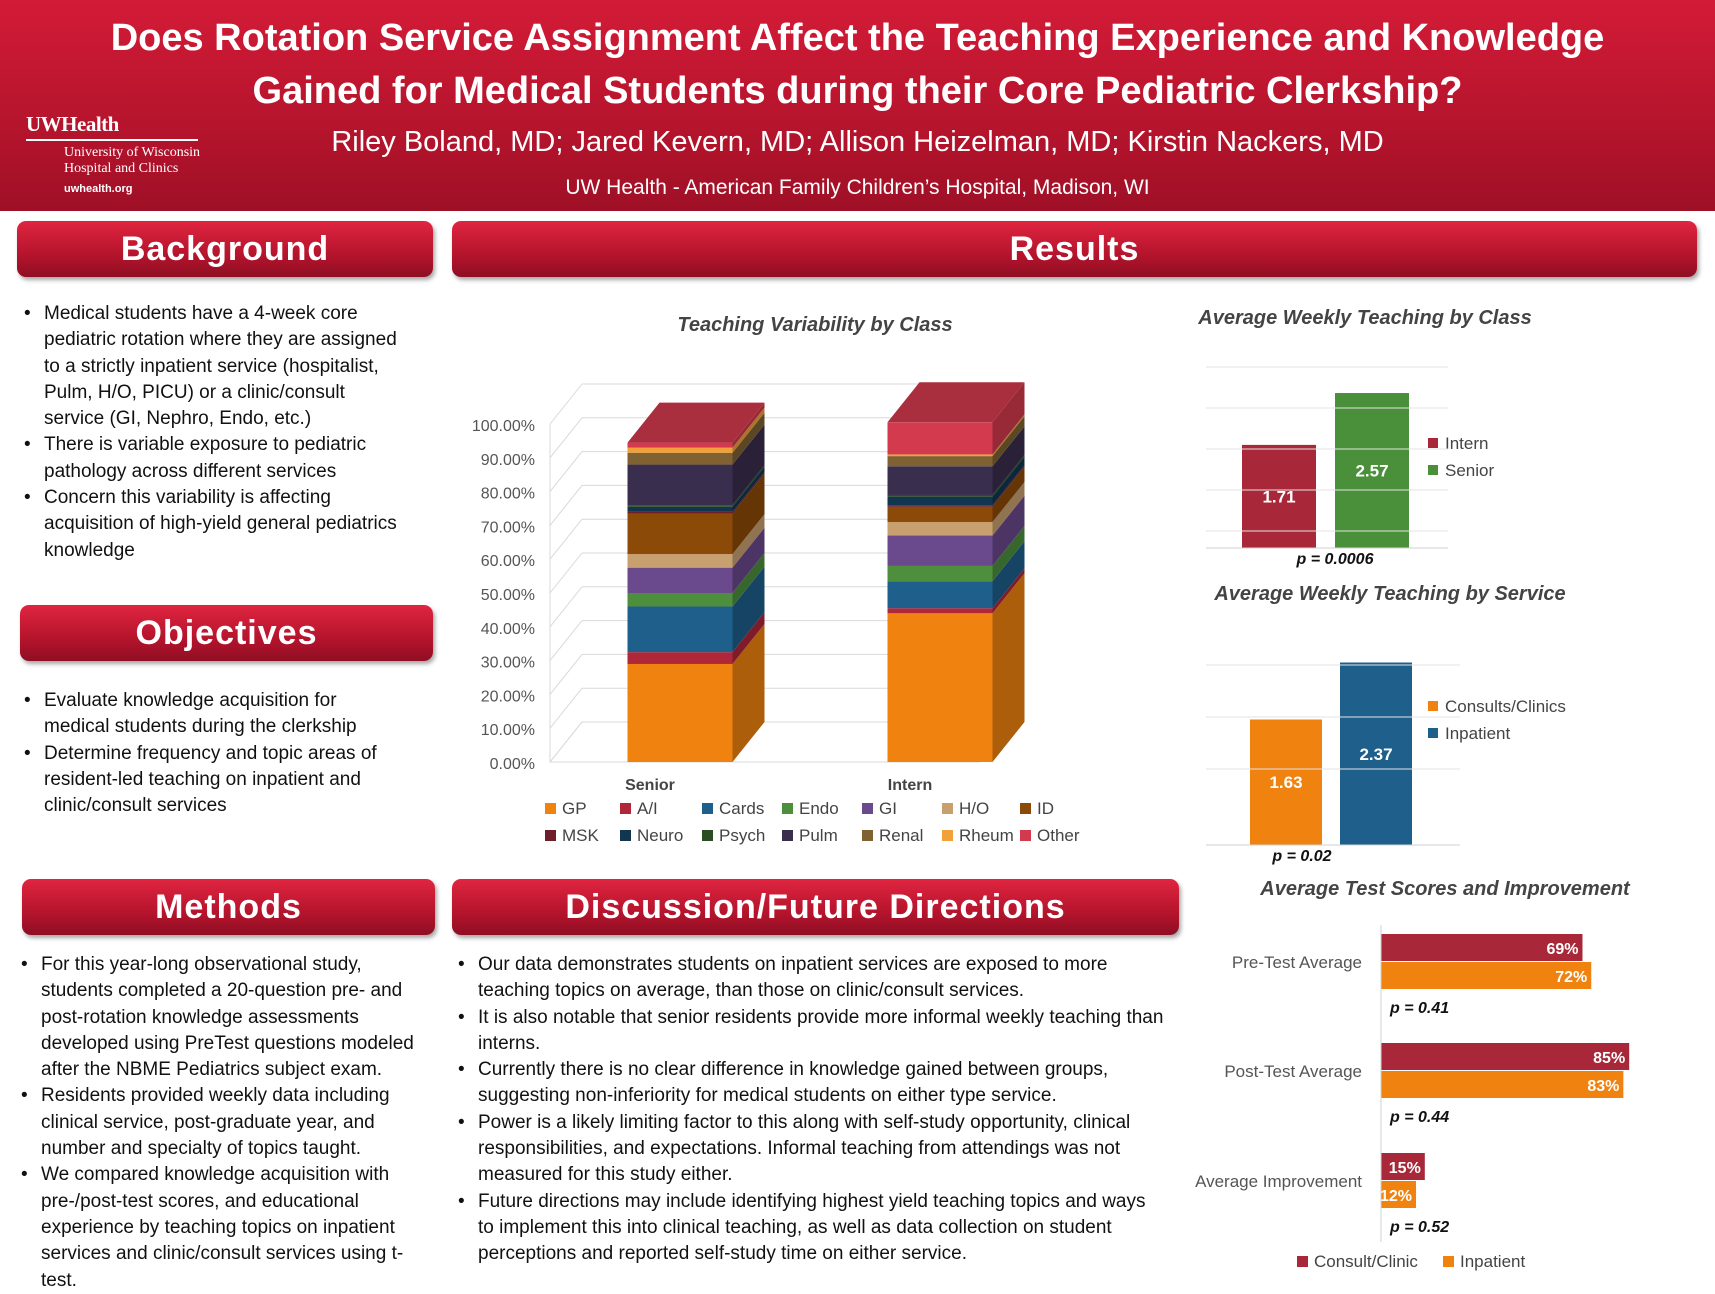  I want to click on chart-weekly-service-title: Average Weekly Teaching by Service, so click(1390, 594).